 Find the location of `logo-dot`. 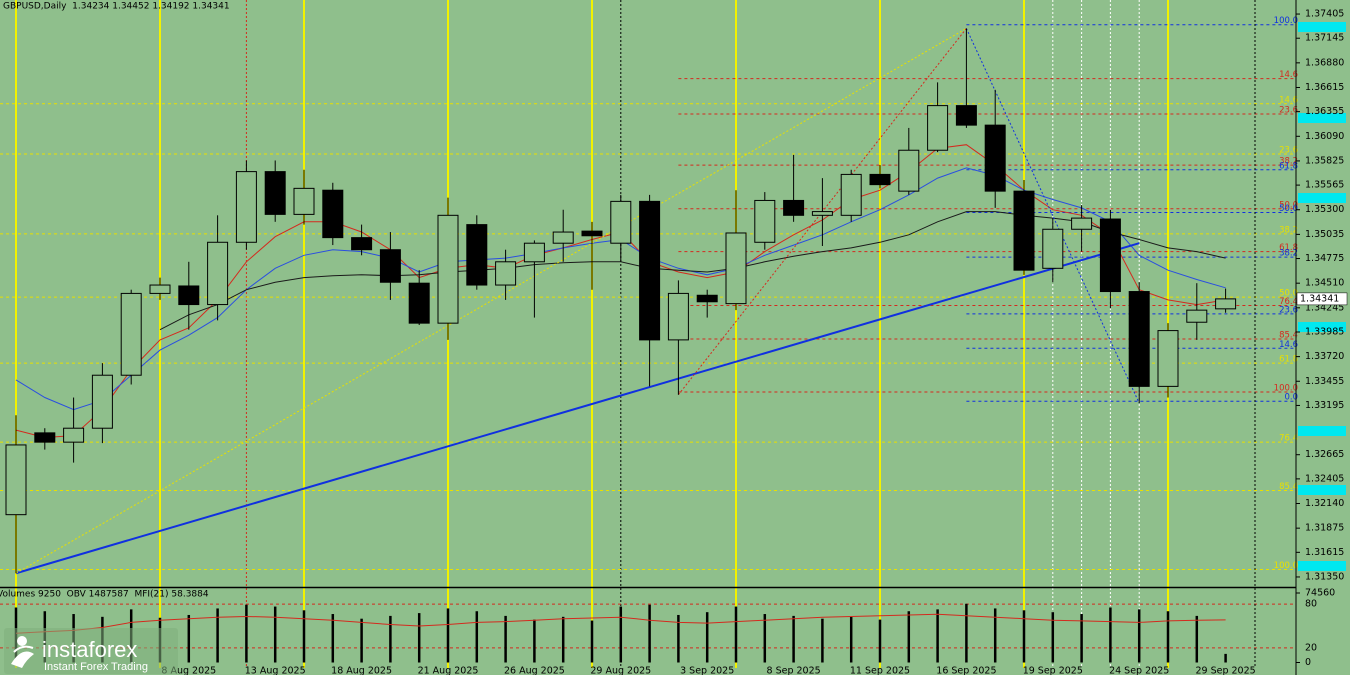

logo-dot is located at coordinates (22, 641).